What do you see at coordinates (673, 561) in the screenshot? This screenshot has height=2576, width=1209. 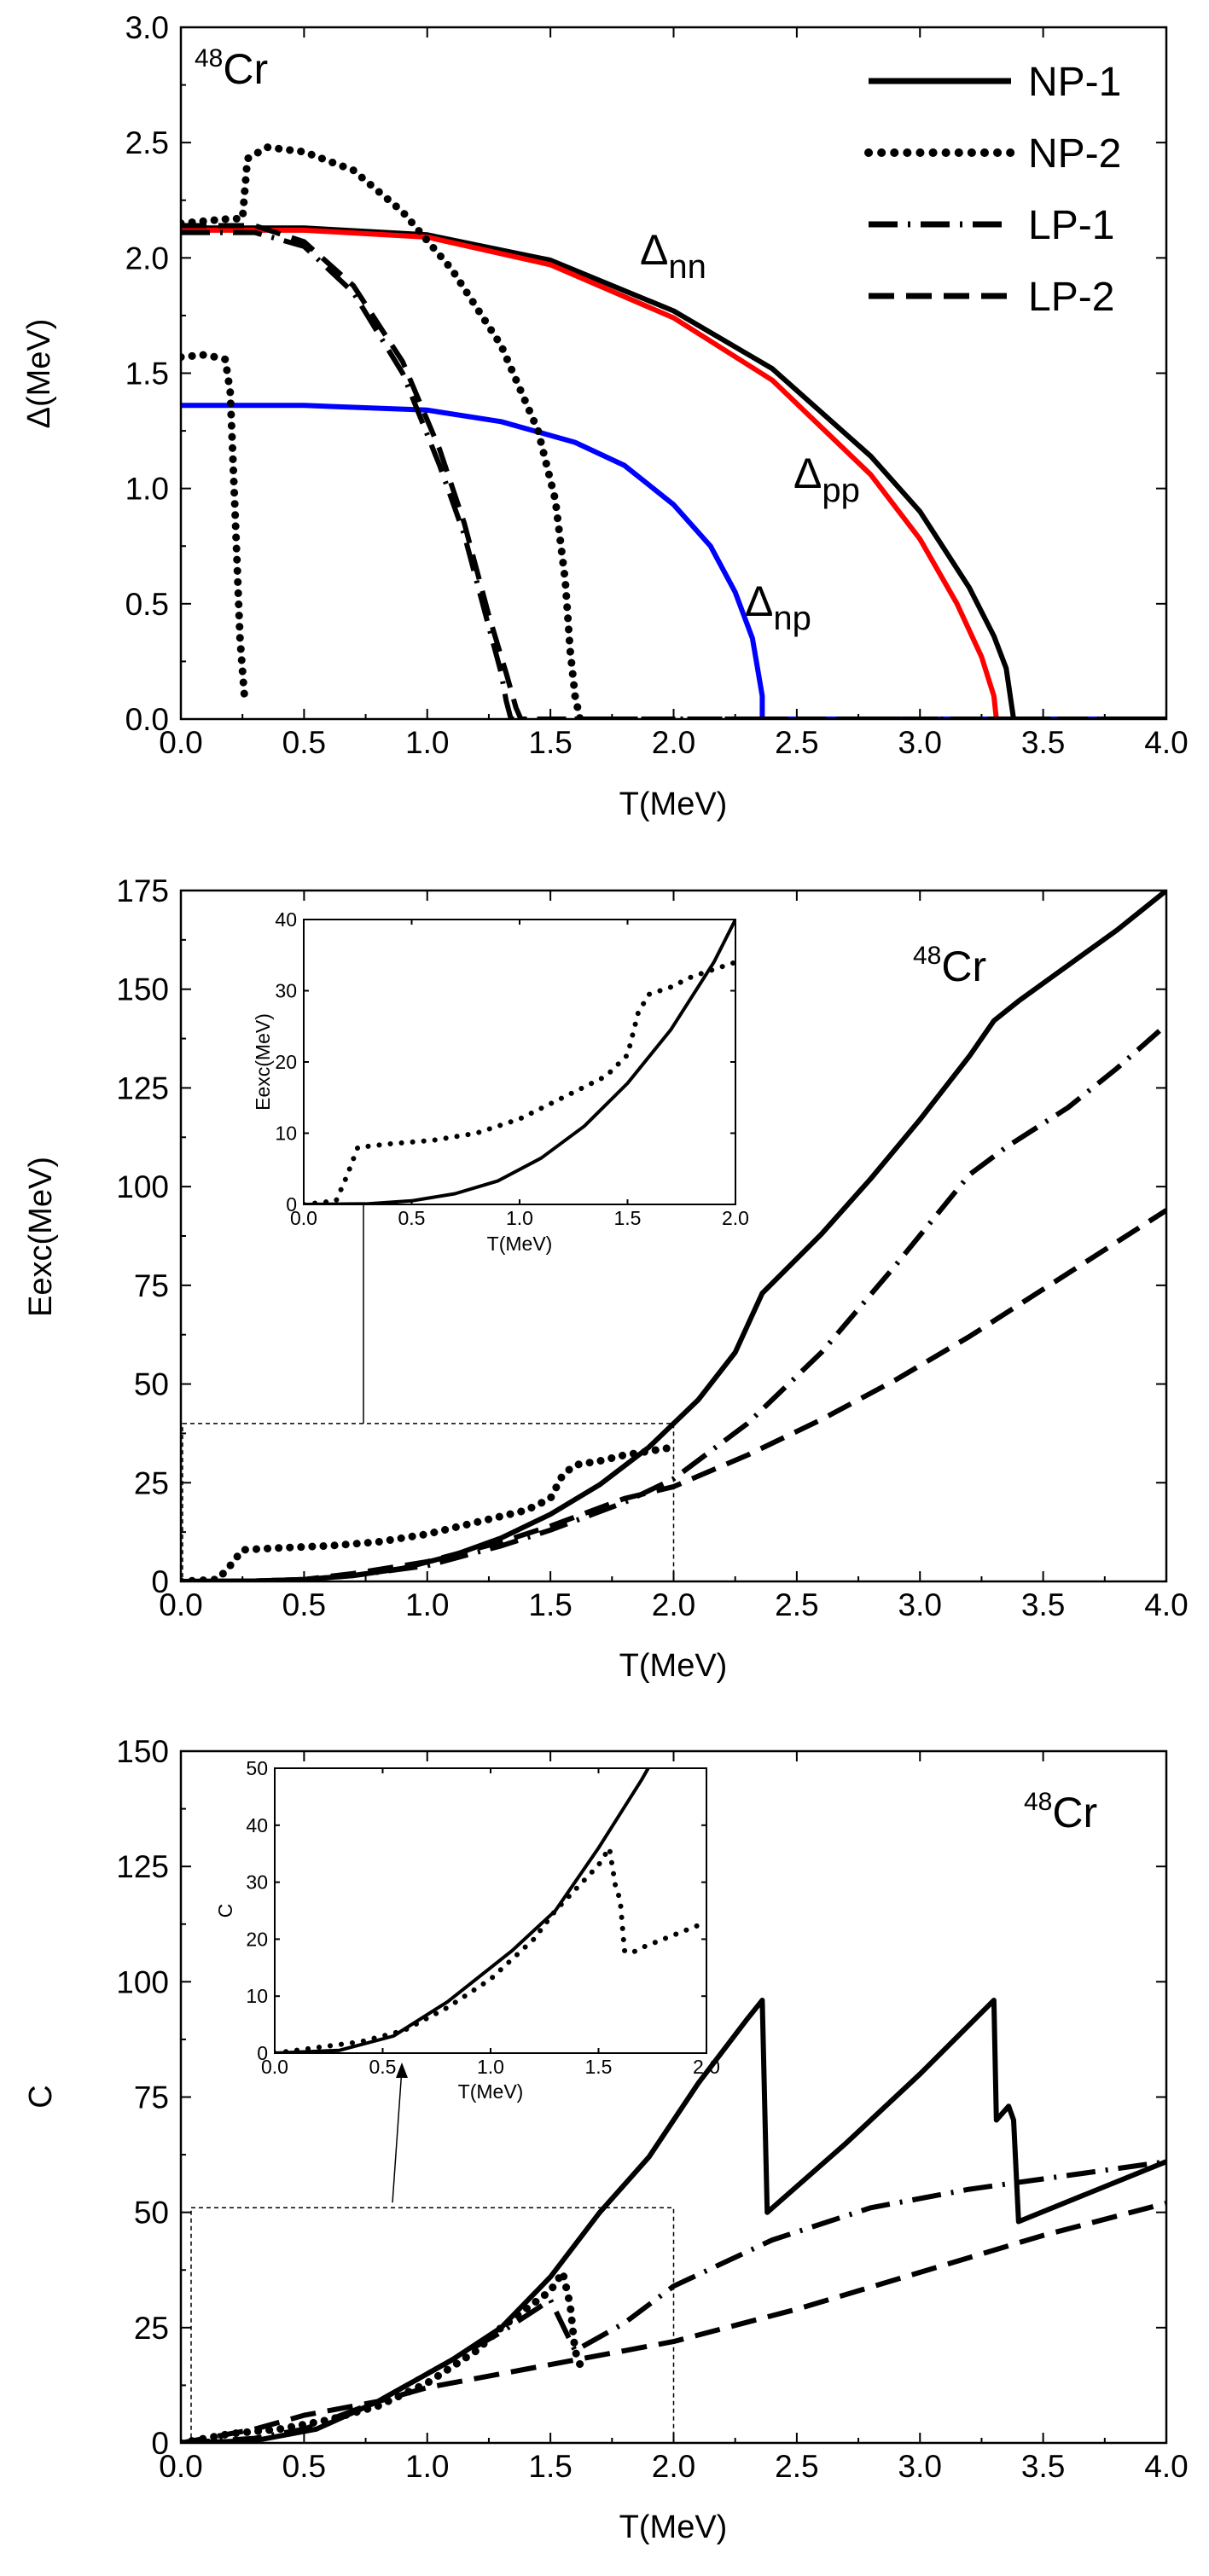 I see `gap-np-1-line` at bounding box center [673, 561].